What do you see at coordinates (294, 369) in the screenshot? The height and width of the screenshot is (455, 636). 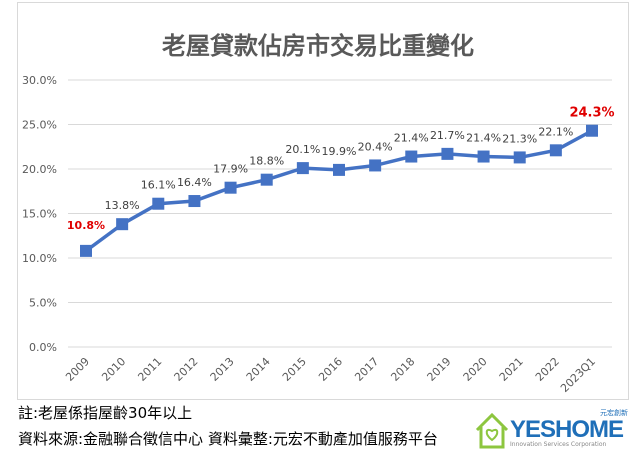 I see `x-tick-label: 2015` at bounding box center [294, 369].